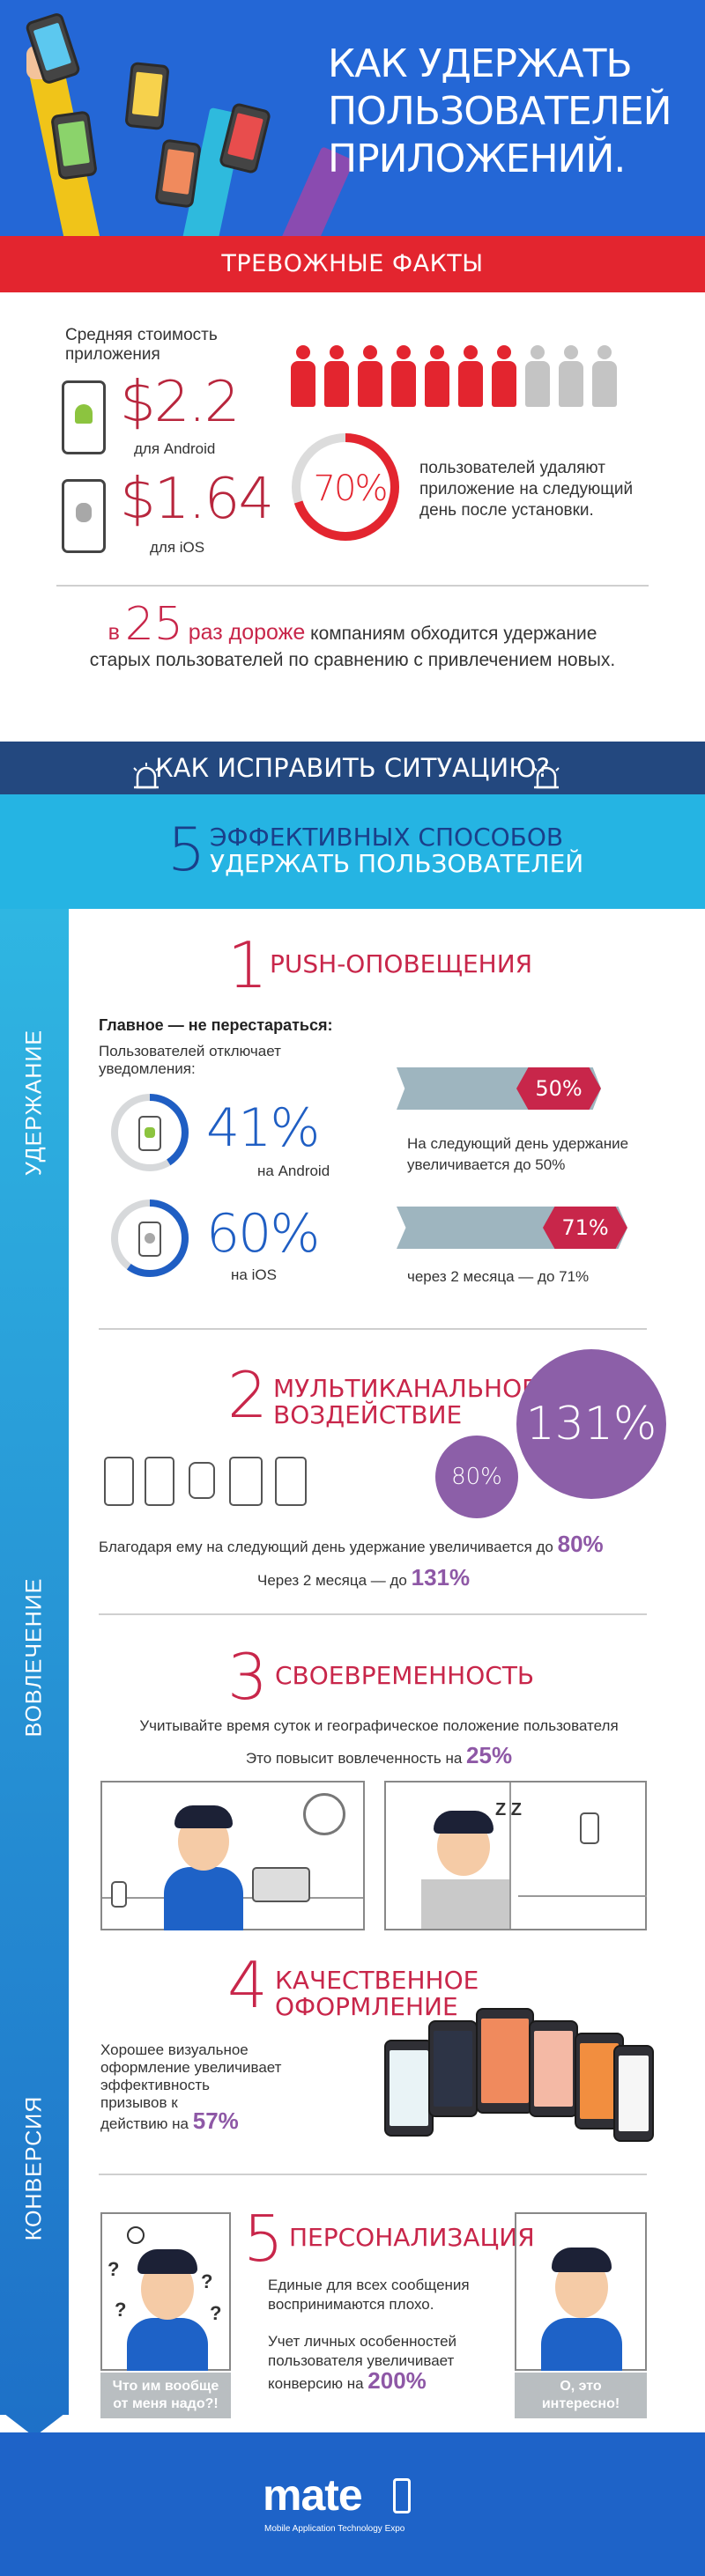 The width and height of the screenshot is (705, 2576). Describe the element at coordinates (512, 1228) in the screenshot. I see `retention-bar-2months: 71%` at that location.